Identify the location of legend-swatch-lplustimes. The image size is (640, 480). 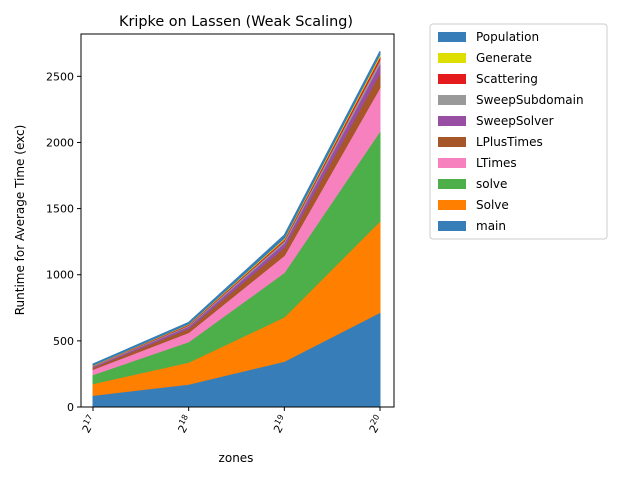
(452, 142).